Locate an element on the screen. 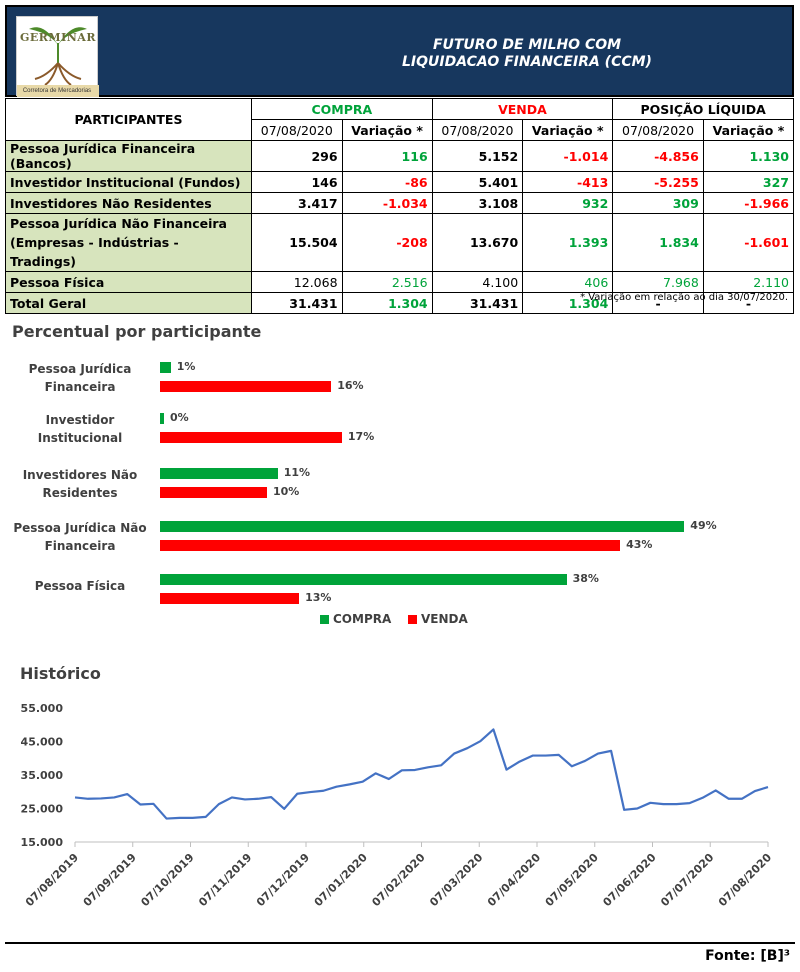 Image resolution: width=800 pixels, height=972 pixels. y-tick-label: 15.000 is located at coordinates (42, 842).